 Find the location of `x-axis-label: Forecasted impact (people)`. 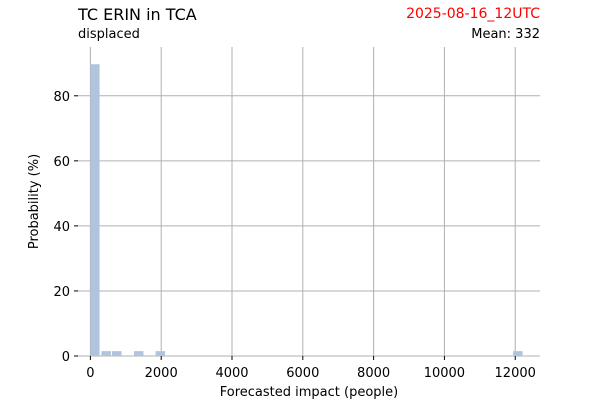

x-axis-label: Forecasted impact (people) is located at coordinates (309, 392).